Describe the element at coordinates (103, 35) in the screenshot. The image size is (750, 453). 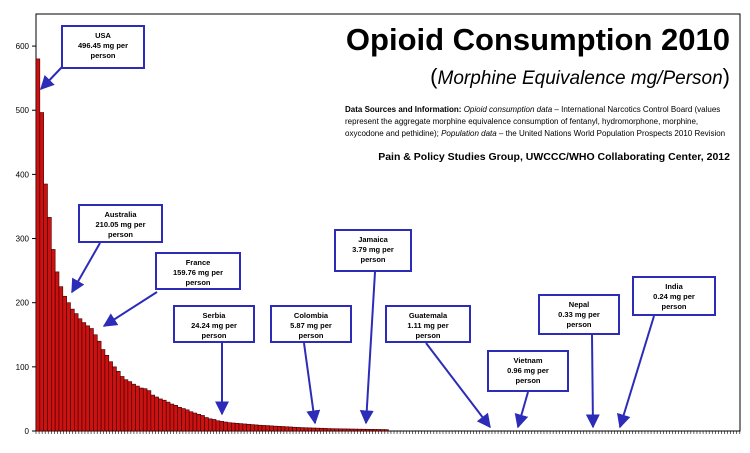
I see `callout-country: USA` at that location.